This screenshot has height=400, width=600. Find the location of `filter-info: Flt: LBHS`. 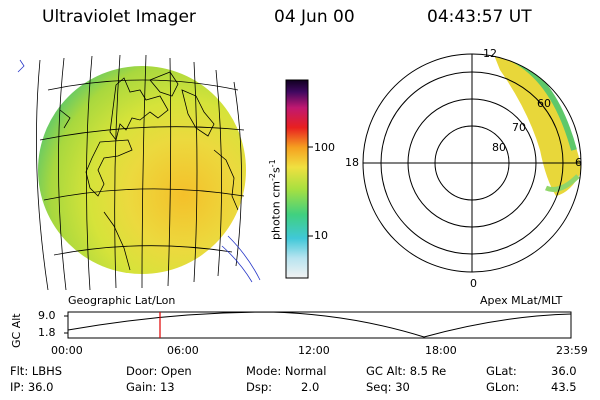

filter-info: Flt: LBHS is located at coordinates (36, 371).